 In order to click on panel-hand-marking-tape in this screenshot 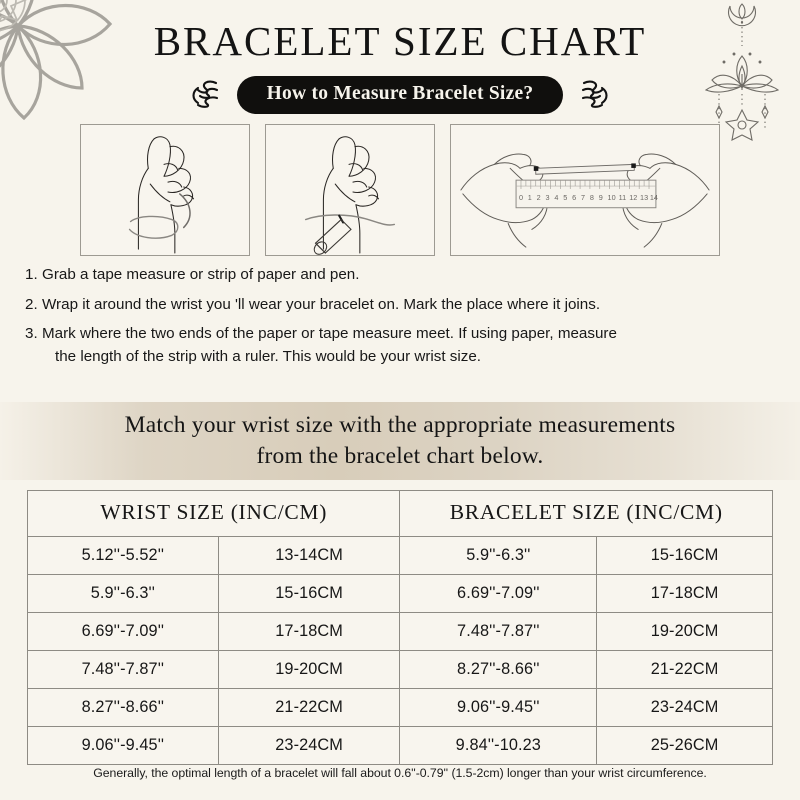, I will do `click(350, 190)`.